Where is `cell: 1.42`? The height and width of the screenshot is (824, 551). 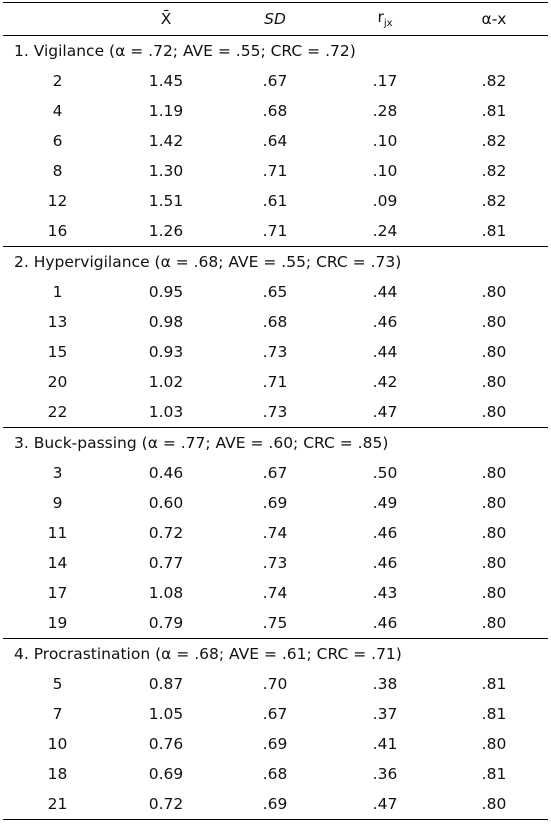
cell: 1.42 is located at coordinates (166, 141).